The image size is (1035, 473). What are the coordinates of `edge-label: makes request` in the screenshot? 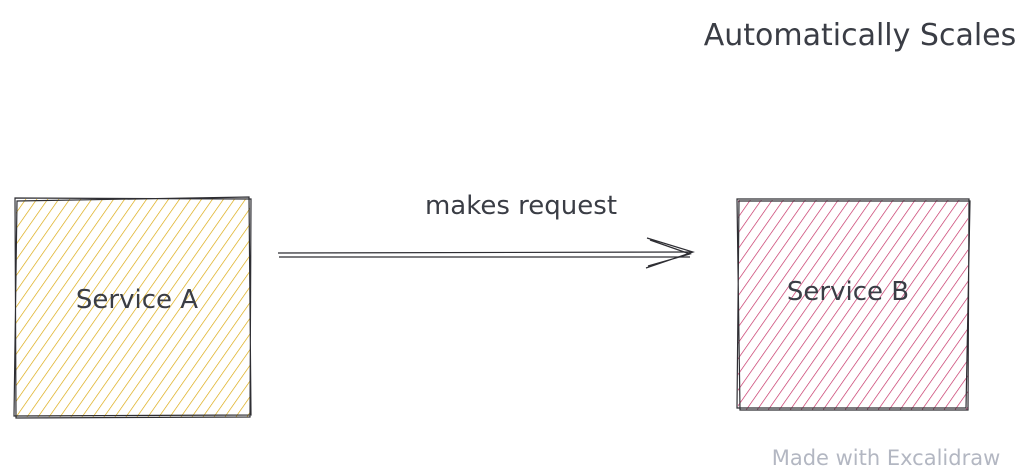 It's located at (521, 206).